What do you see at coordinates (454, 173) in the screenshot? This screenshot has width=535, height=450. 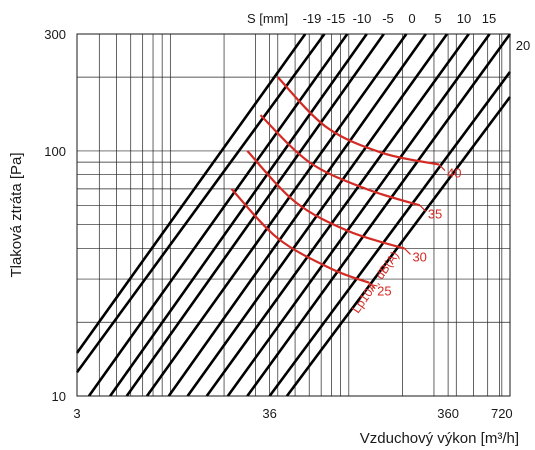 I see `noise-curve-label: 40` at bounding box center [454, 173].